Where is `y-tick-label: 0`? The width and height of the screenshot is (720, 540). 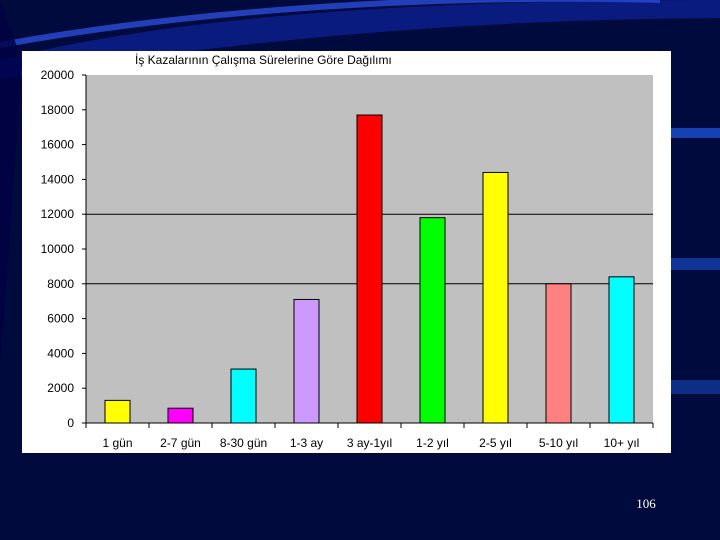
y-tick-label: 0 is located at coordinates (70, 423).